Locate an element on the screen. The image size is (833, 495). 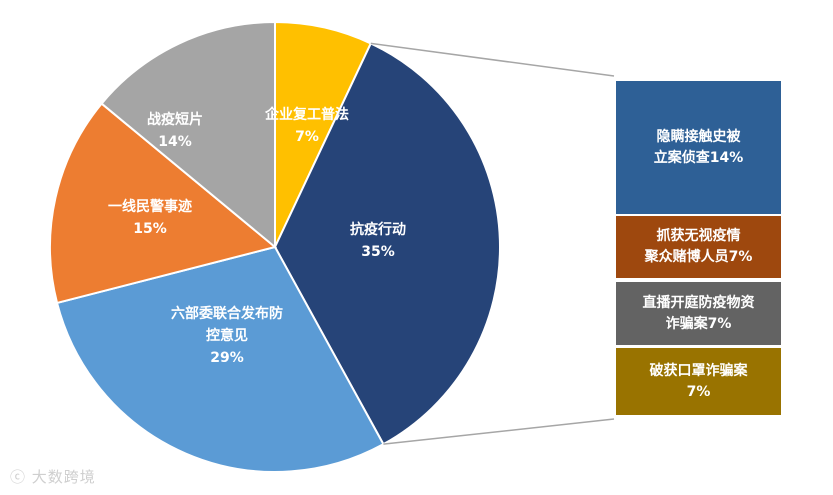
breakdown-label-line2: 聚众赌博人员7% is located at coordinates (698, 257).